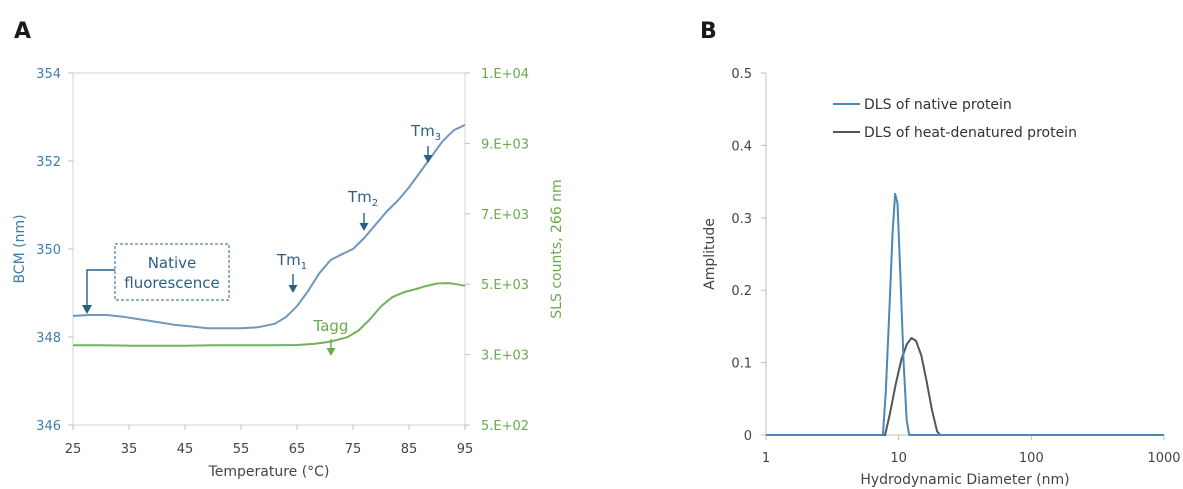 This screenshot has width=1183, height=489. What do you see at coordinates (331, 326) in the screenshot?
I see `tagg-label: Tagg` at bounding box center [331, 326].